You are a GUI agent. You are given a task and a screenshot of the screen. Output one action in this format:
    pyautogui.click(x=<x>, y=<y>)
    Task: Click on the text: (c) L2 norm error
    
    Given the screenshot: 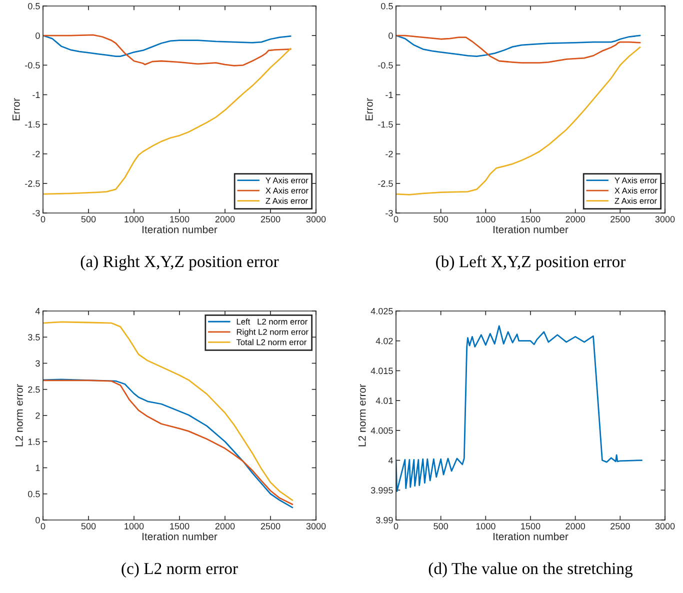 What is the action you would take?
    pyautogui.click(x=180, y=570)
    